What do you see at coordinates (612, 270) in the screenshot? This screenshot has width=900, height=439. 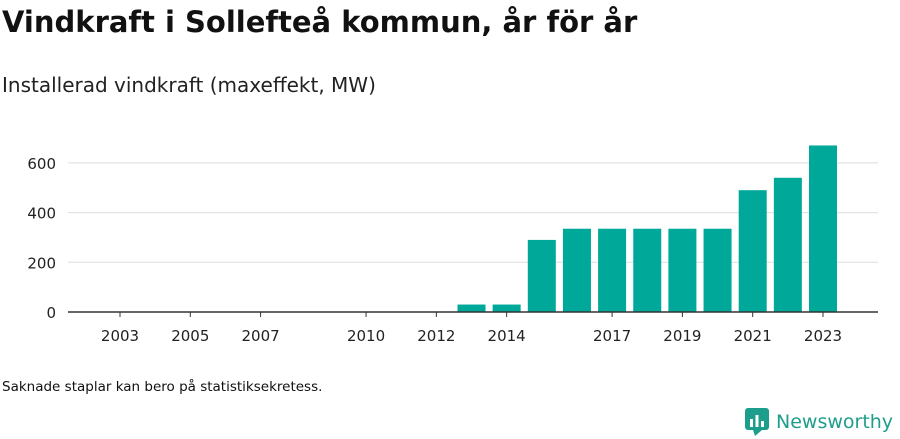 I see `bar-2017` at bounding box center [612, 270].